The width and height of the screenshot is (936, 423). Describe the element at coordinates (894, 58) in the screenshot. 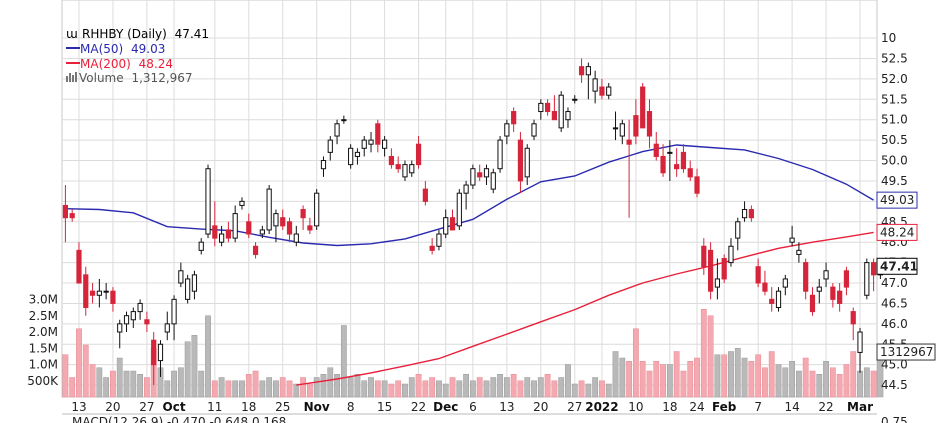

I see `price-tick-label: 52.5` at that location.